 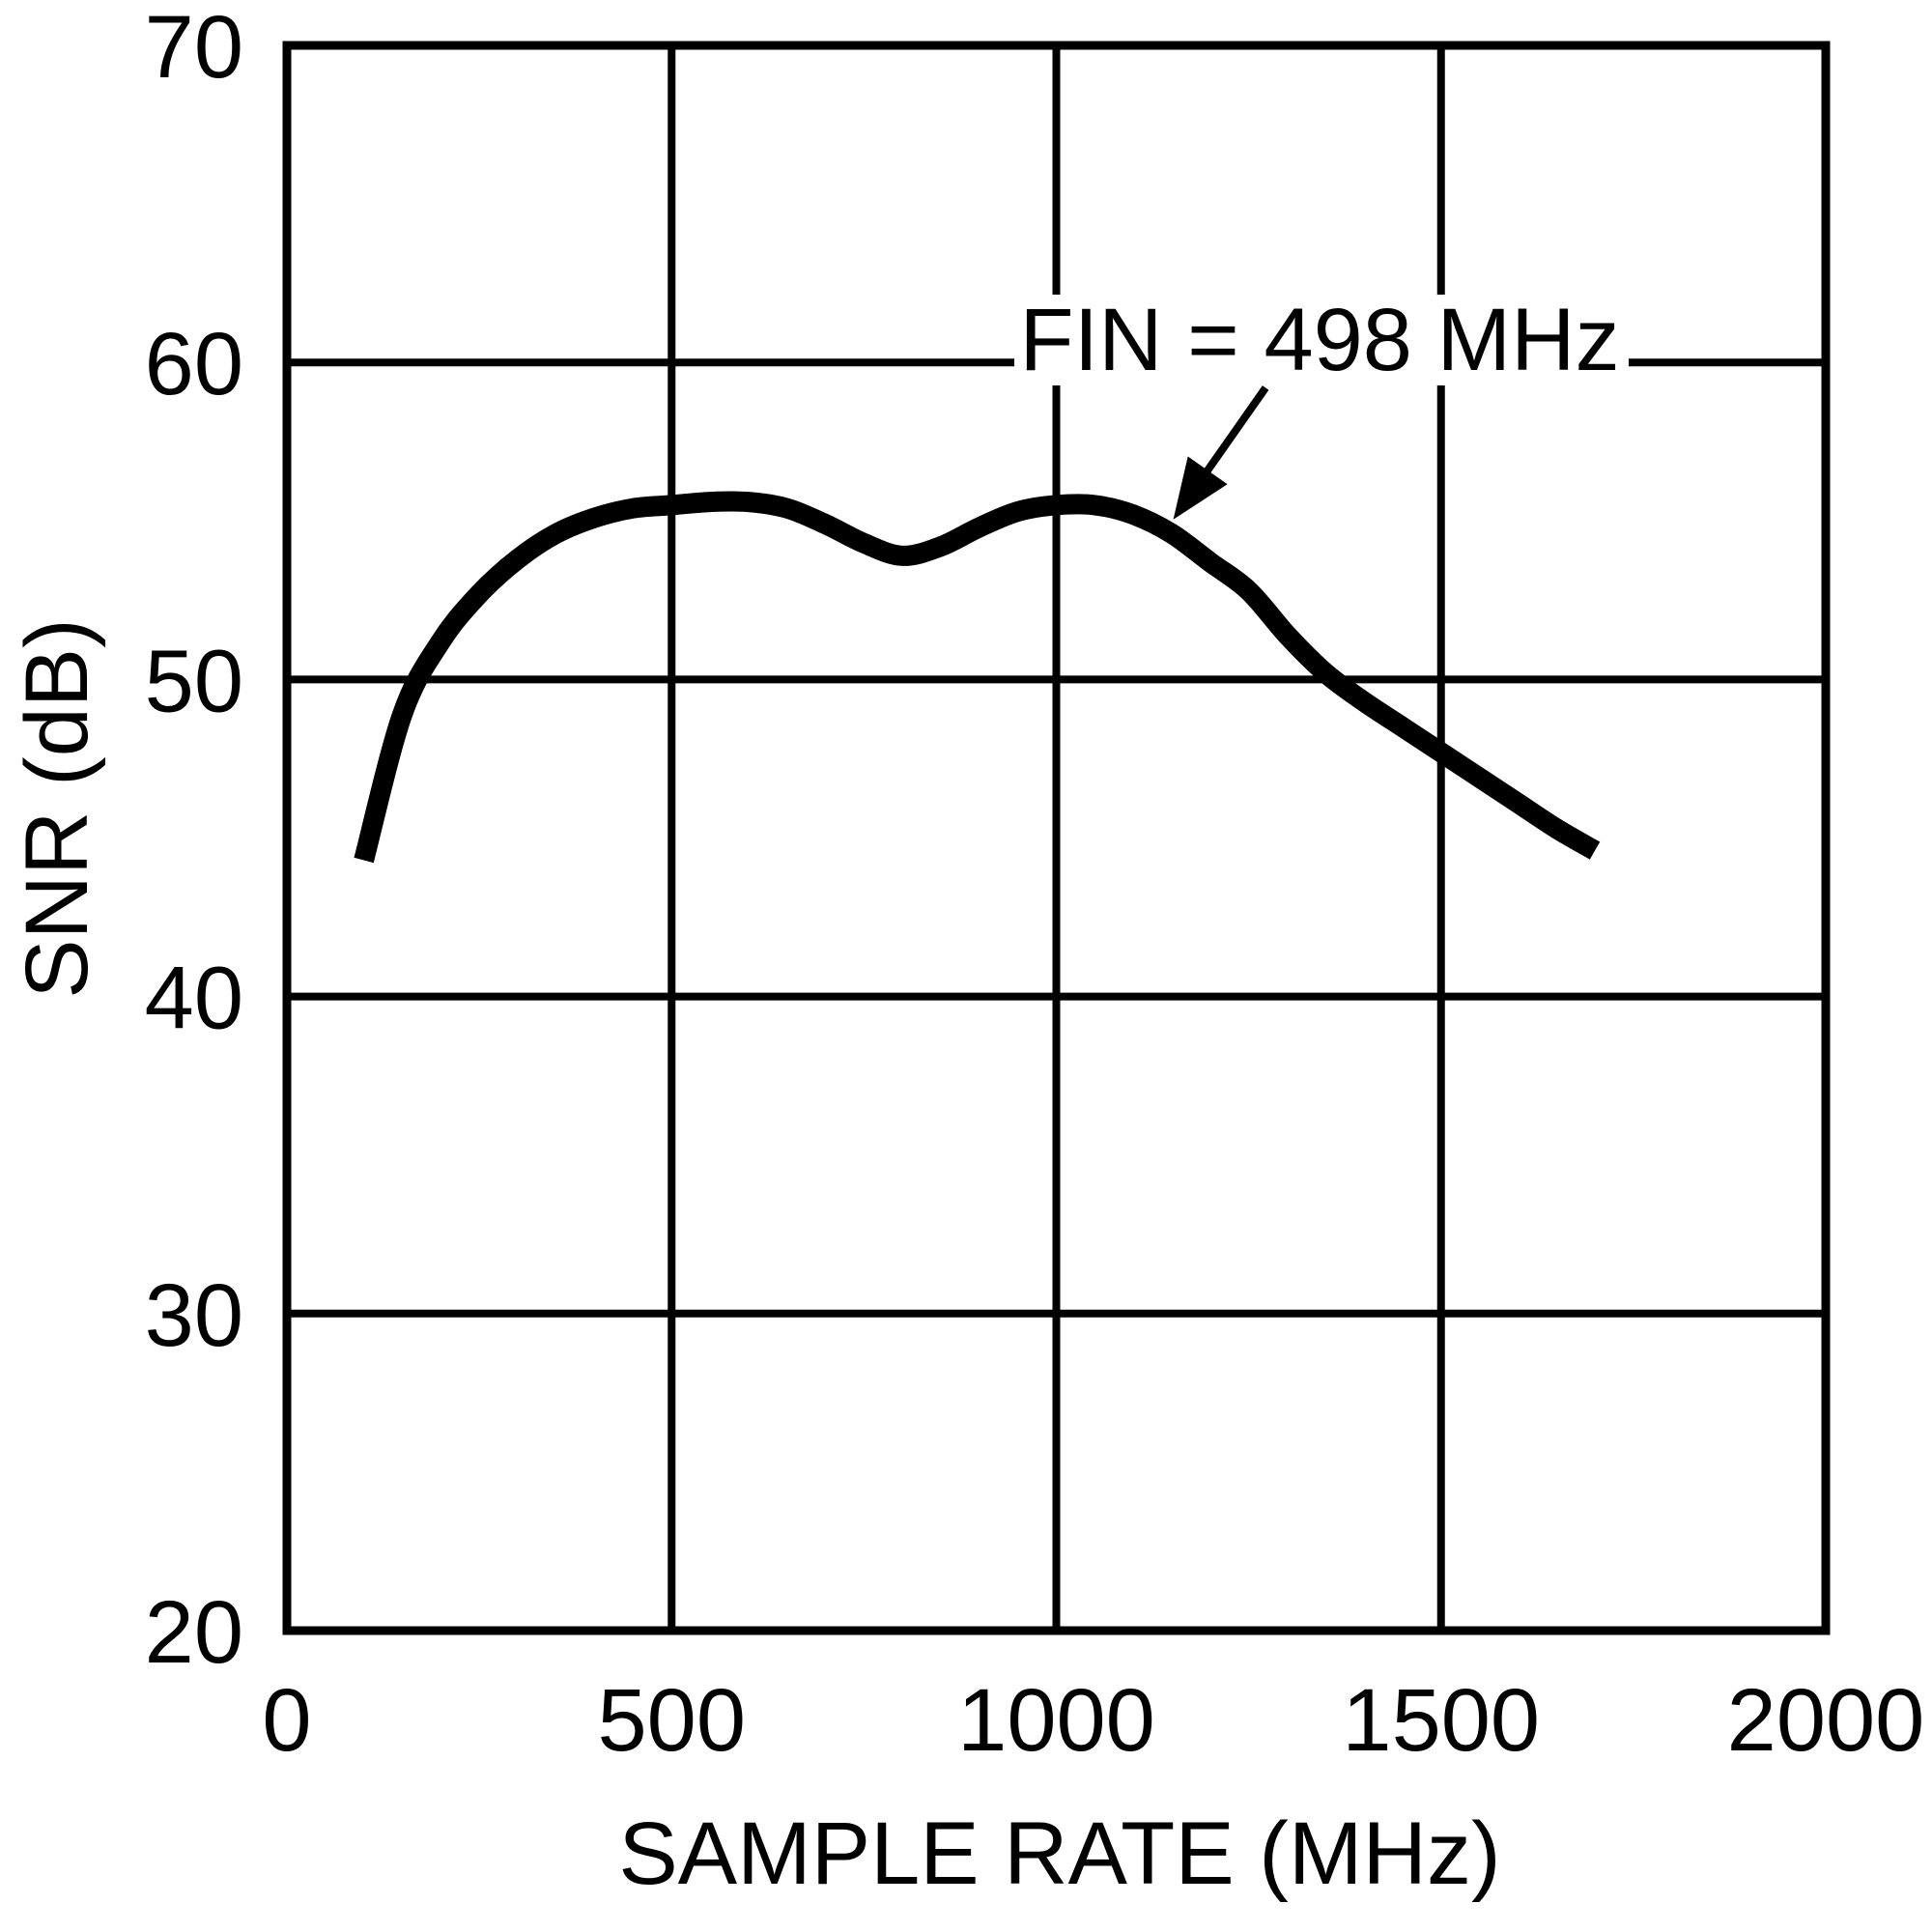 What do you see at coordinates (286, 1720) in the screenshot?
I see `x-tick-label-0: 0` at bounding box center [286, 1720].